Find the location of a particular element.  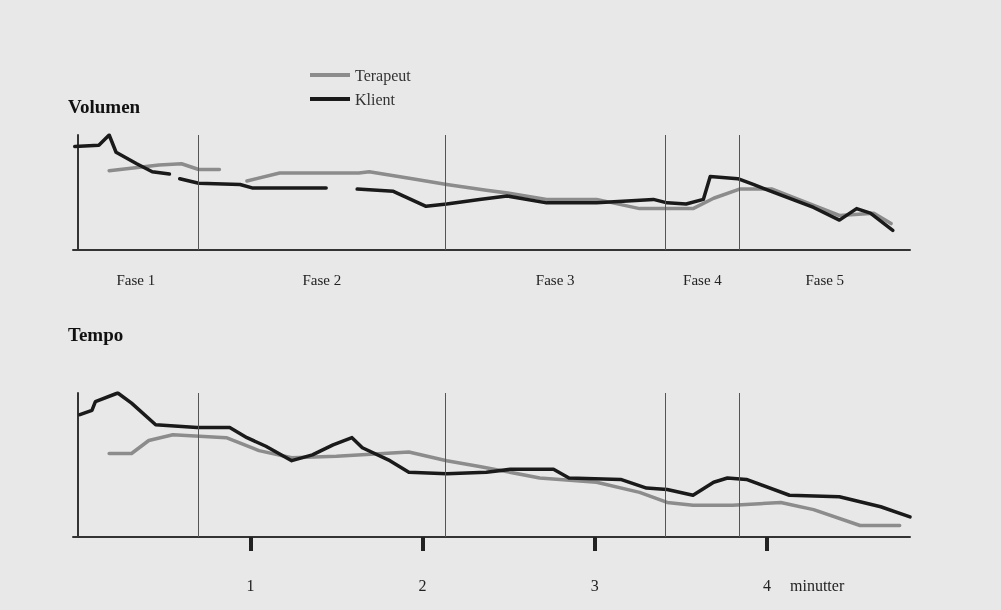

chart-title: Volumen is located at coordinates (104, 106).